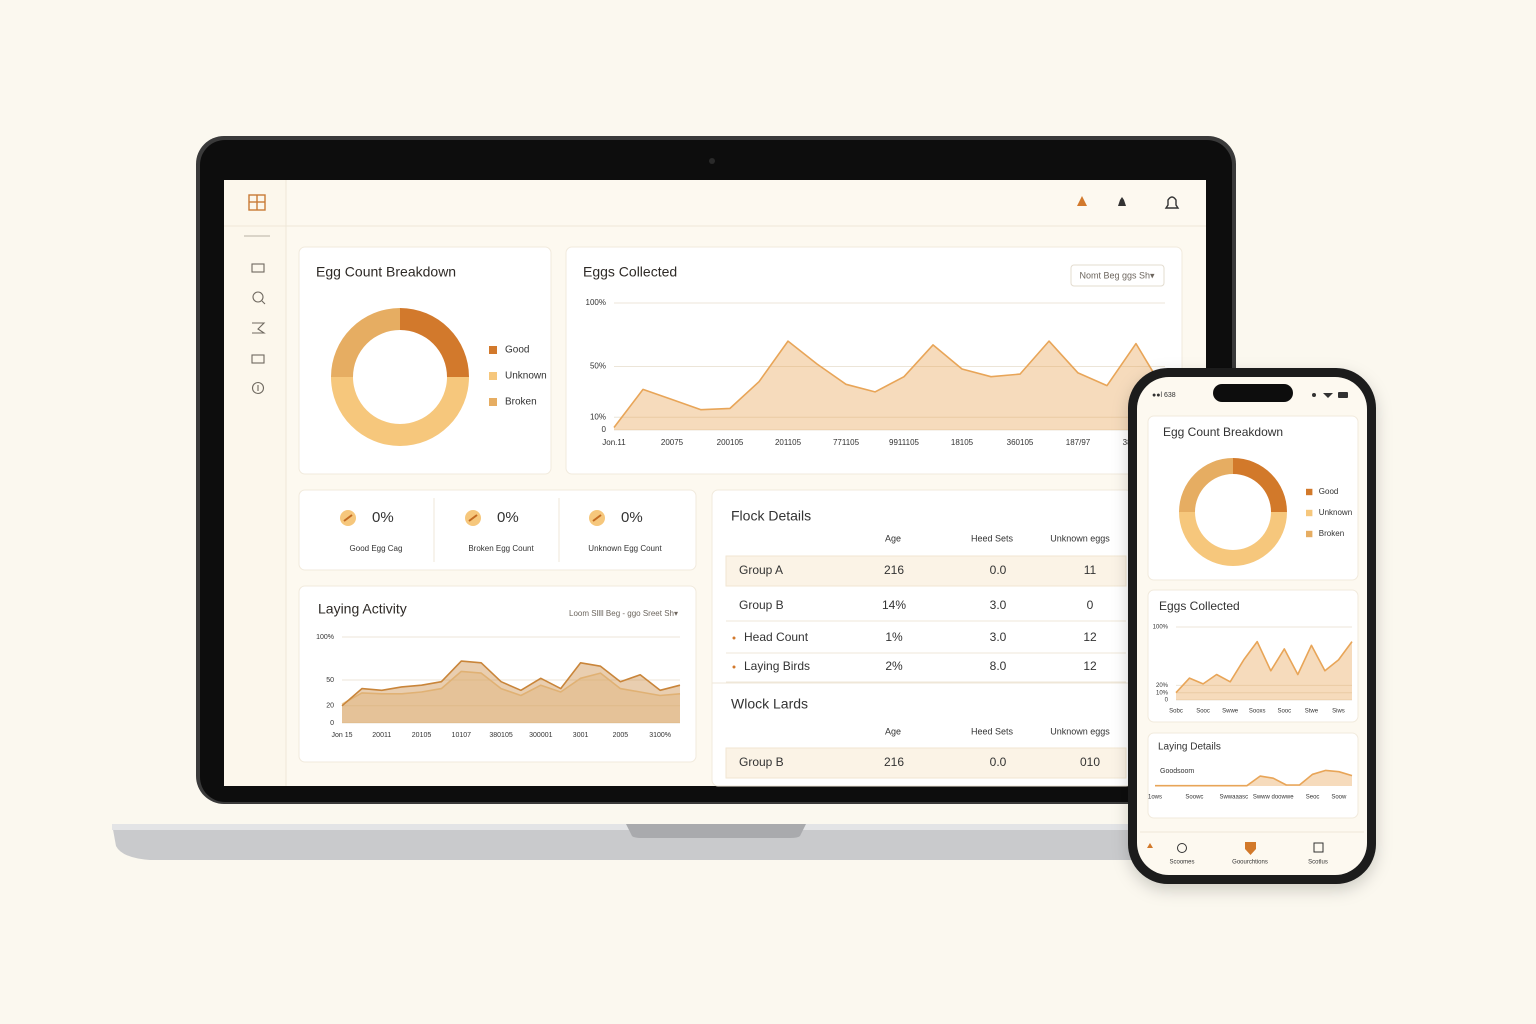 Image resolution: width=1536 pixels, height=1024 pixels. Describe the element at coordinates (330, 680) in the screenshot. I see `y-tick-label: 50` at that location.